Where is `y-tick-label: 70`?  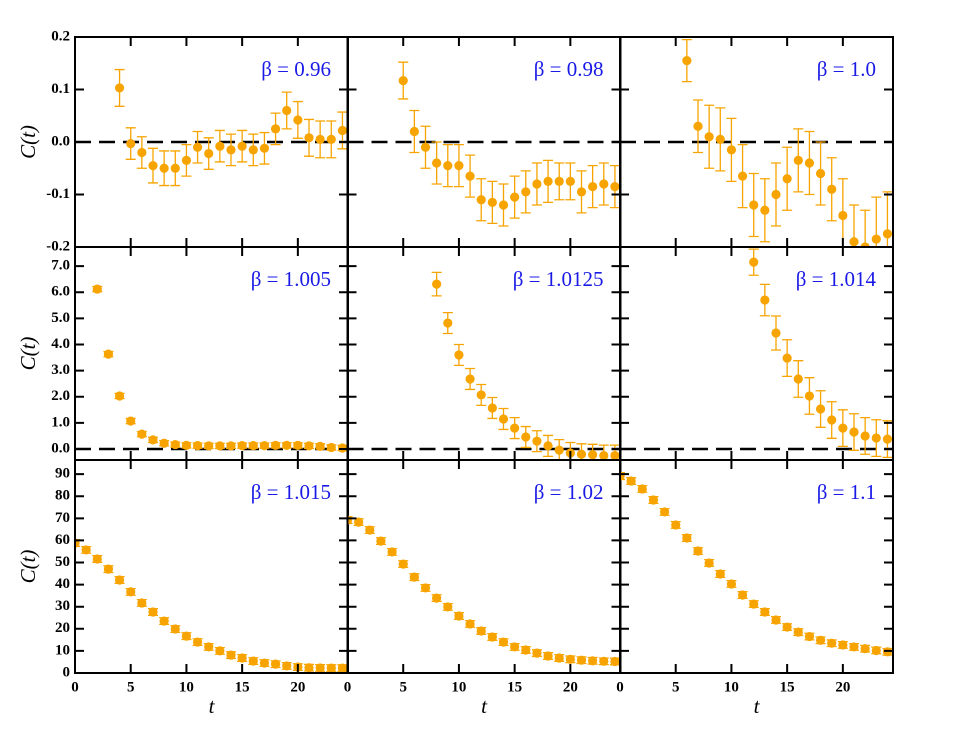
y-tick-label: 70 is located at coordinates (62, 518).